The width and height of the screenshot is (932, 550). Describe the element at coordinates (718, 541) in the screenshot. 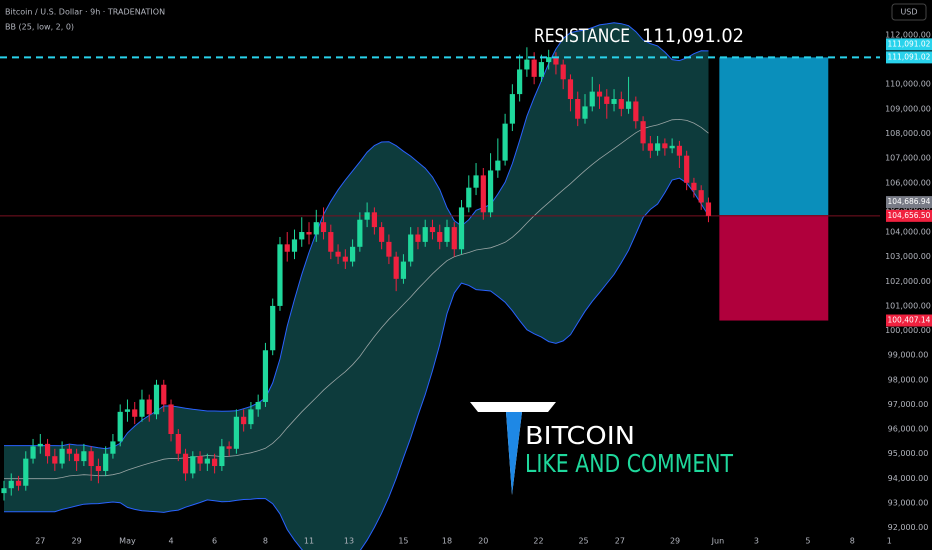

I see `x-tick-label: Jun` at that location.